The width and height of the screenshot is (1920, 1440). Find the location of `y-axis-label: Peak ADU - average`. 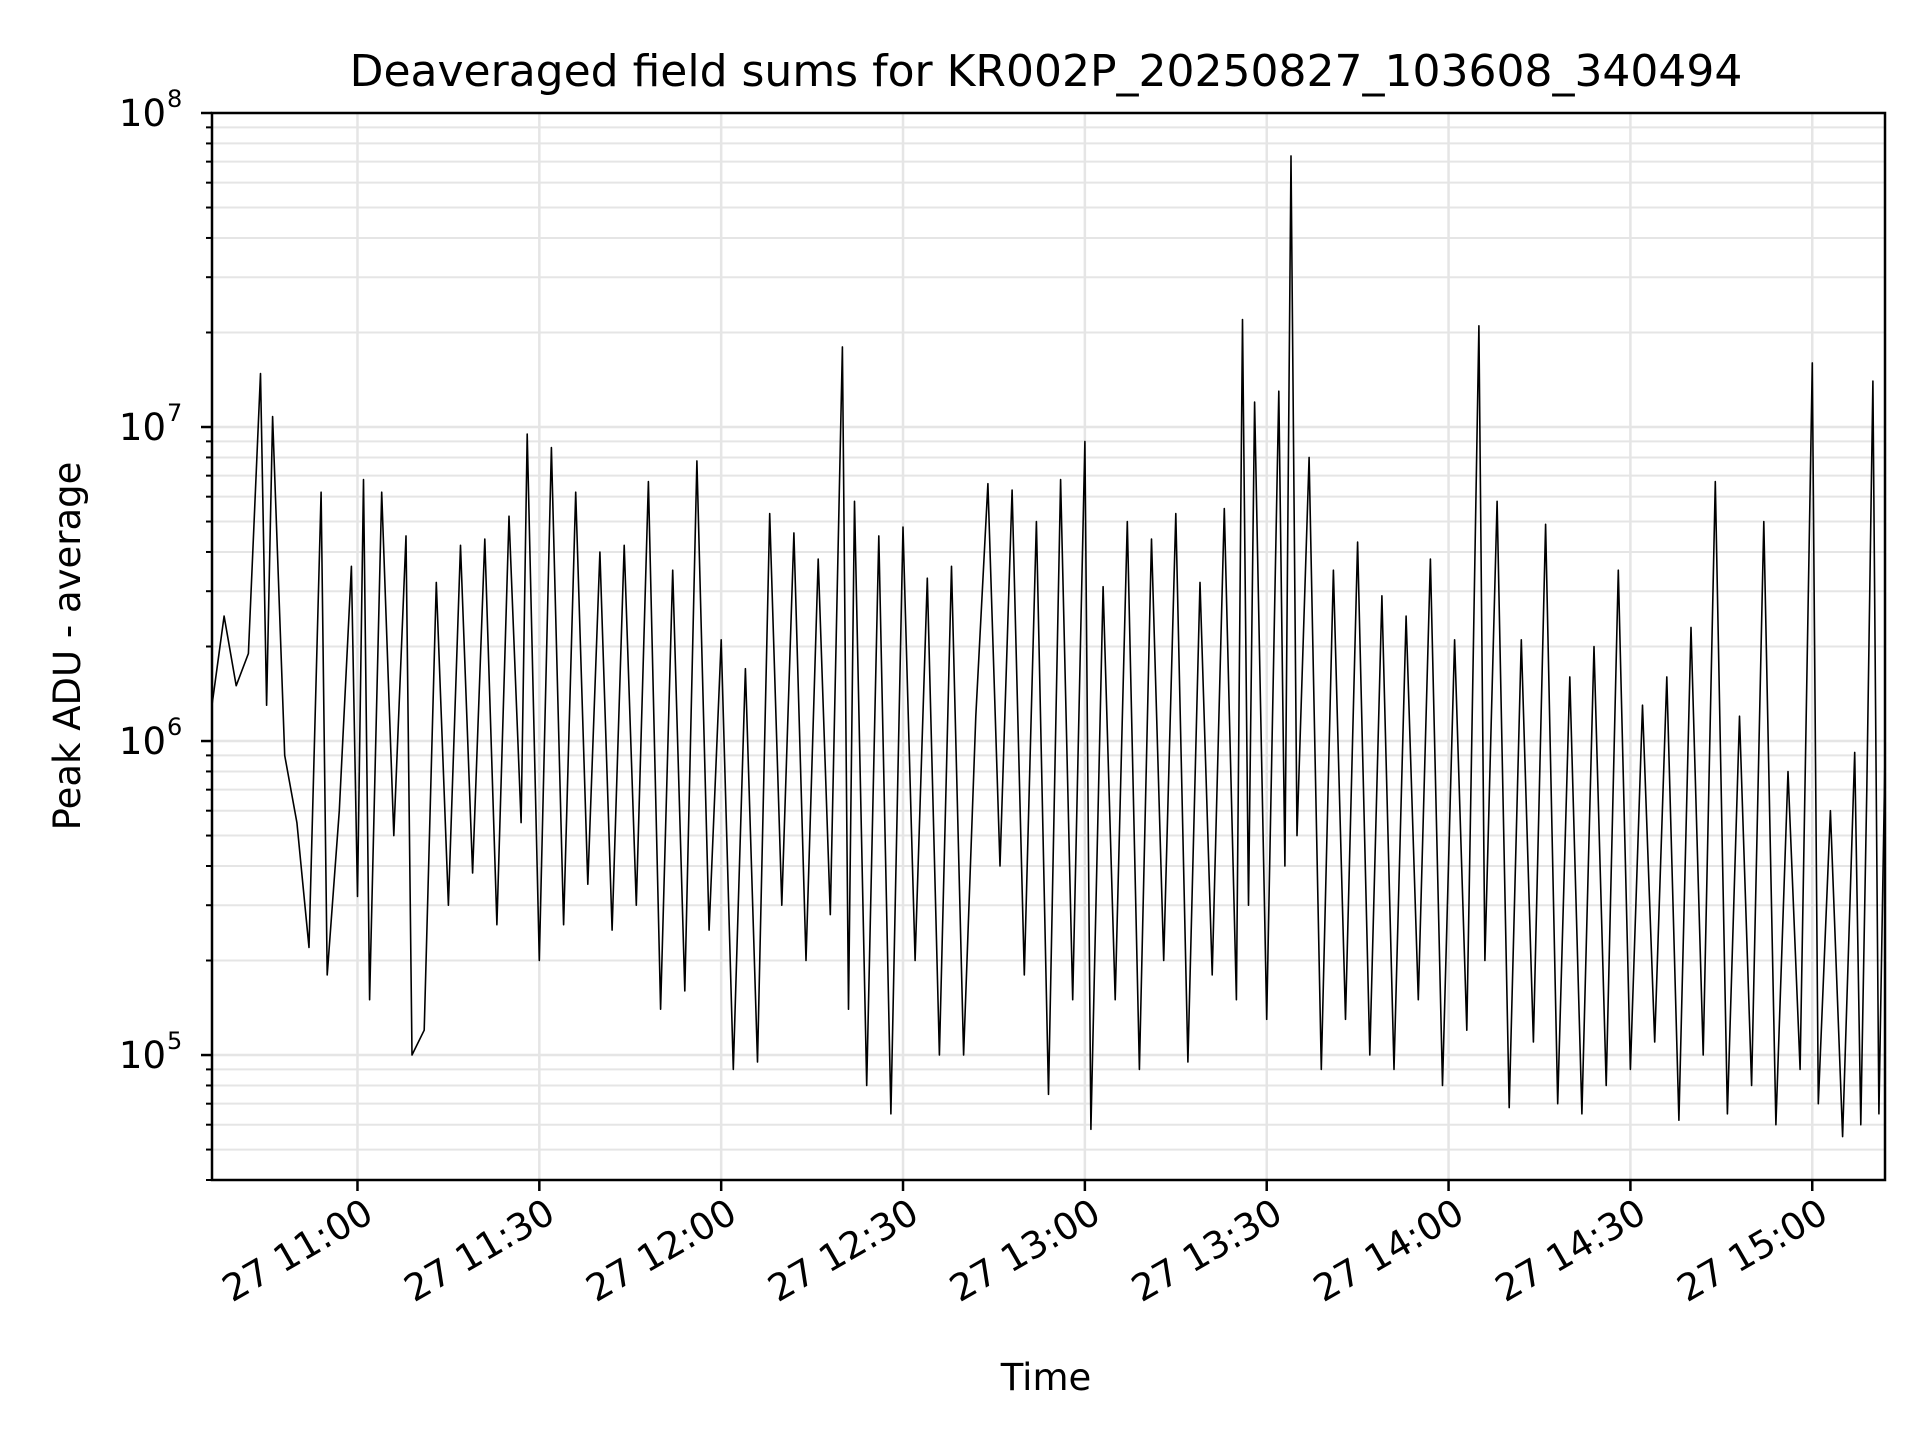

y-axis-label: Peak ADU - average is located at coordinates (67, 646).